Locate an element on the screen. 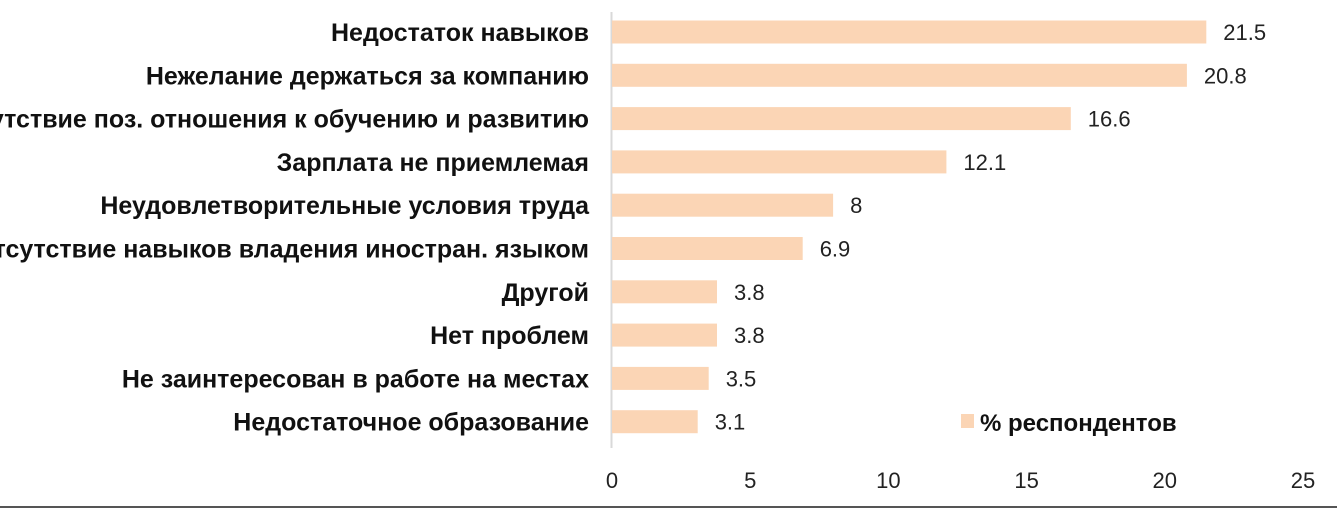  value-label: 3.1 is located at coordinates (730, 422).